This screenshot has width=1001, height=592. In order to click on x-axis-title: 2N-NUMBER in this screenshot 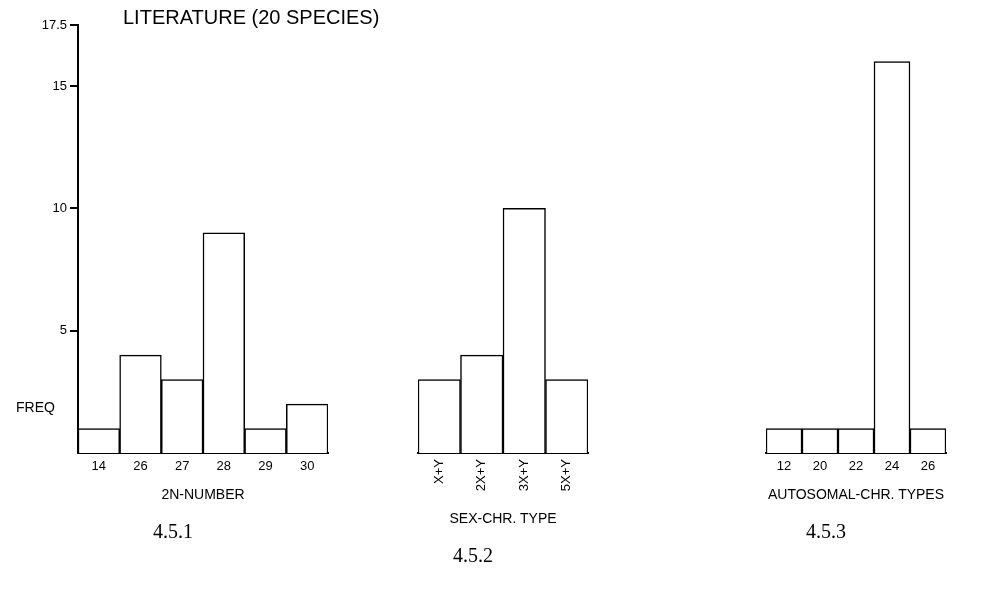, I will do `click(203, 493)`.